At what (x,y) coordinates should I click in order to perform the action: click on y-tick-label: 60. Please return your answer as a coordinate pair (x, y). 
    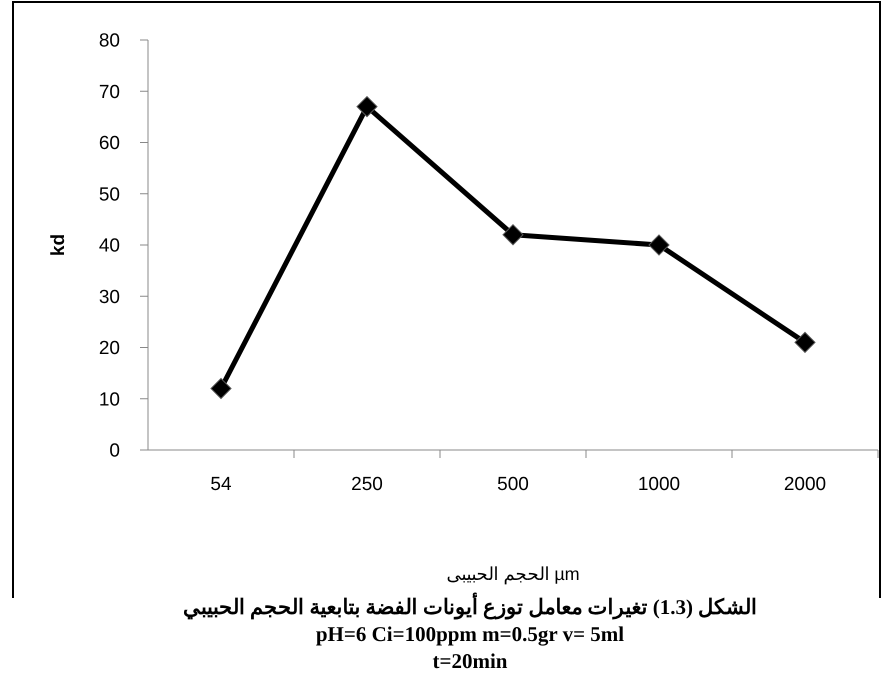
    Looking at the image, I should click on (109, 143).